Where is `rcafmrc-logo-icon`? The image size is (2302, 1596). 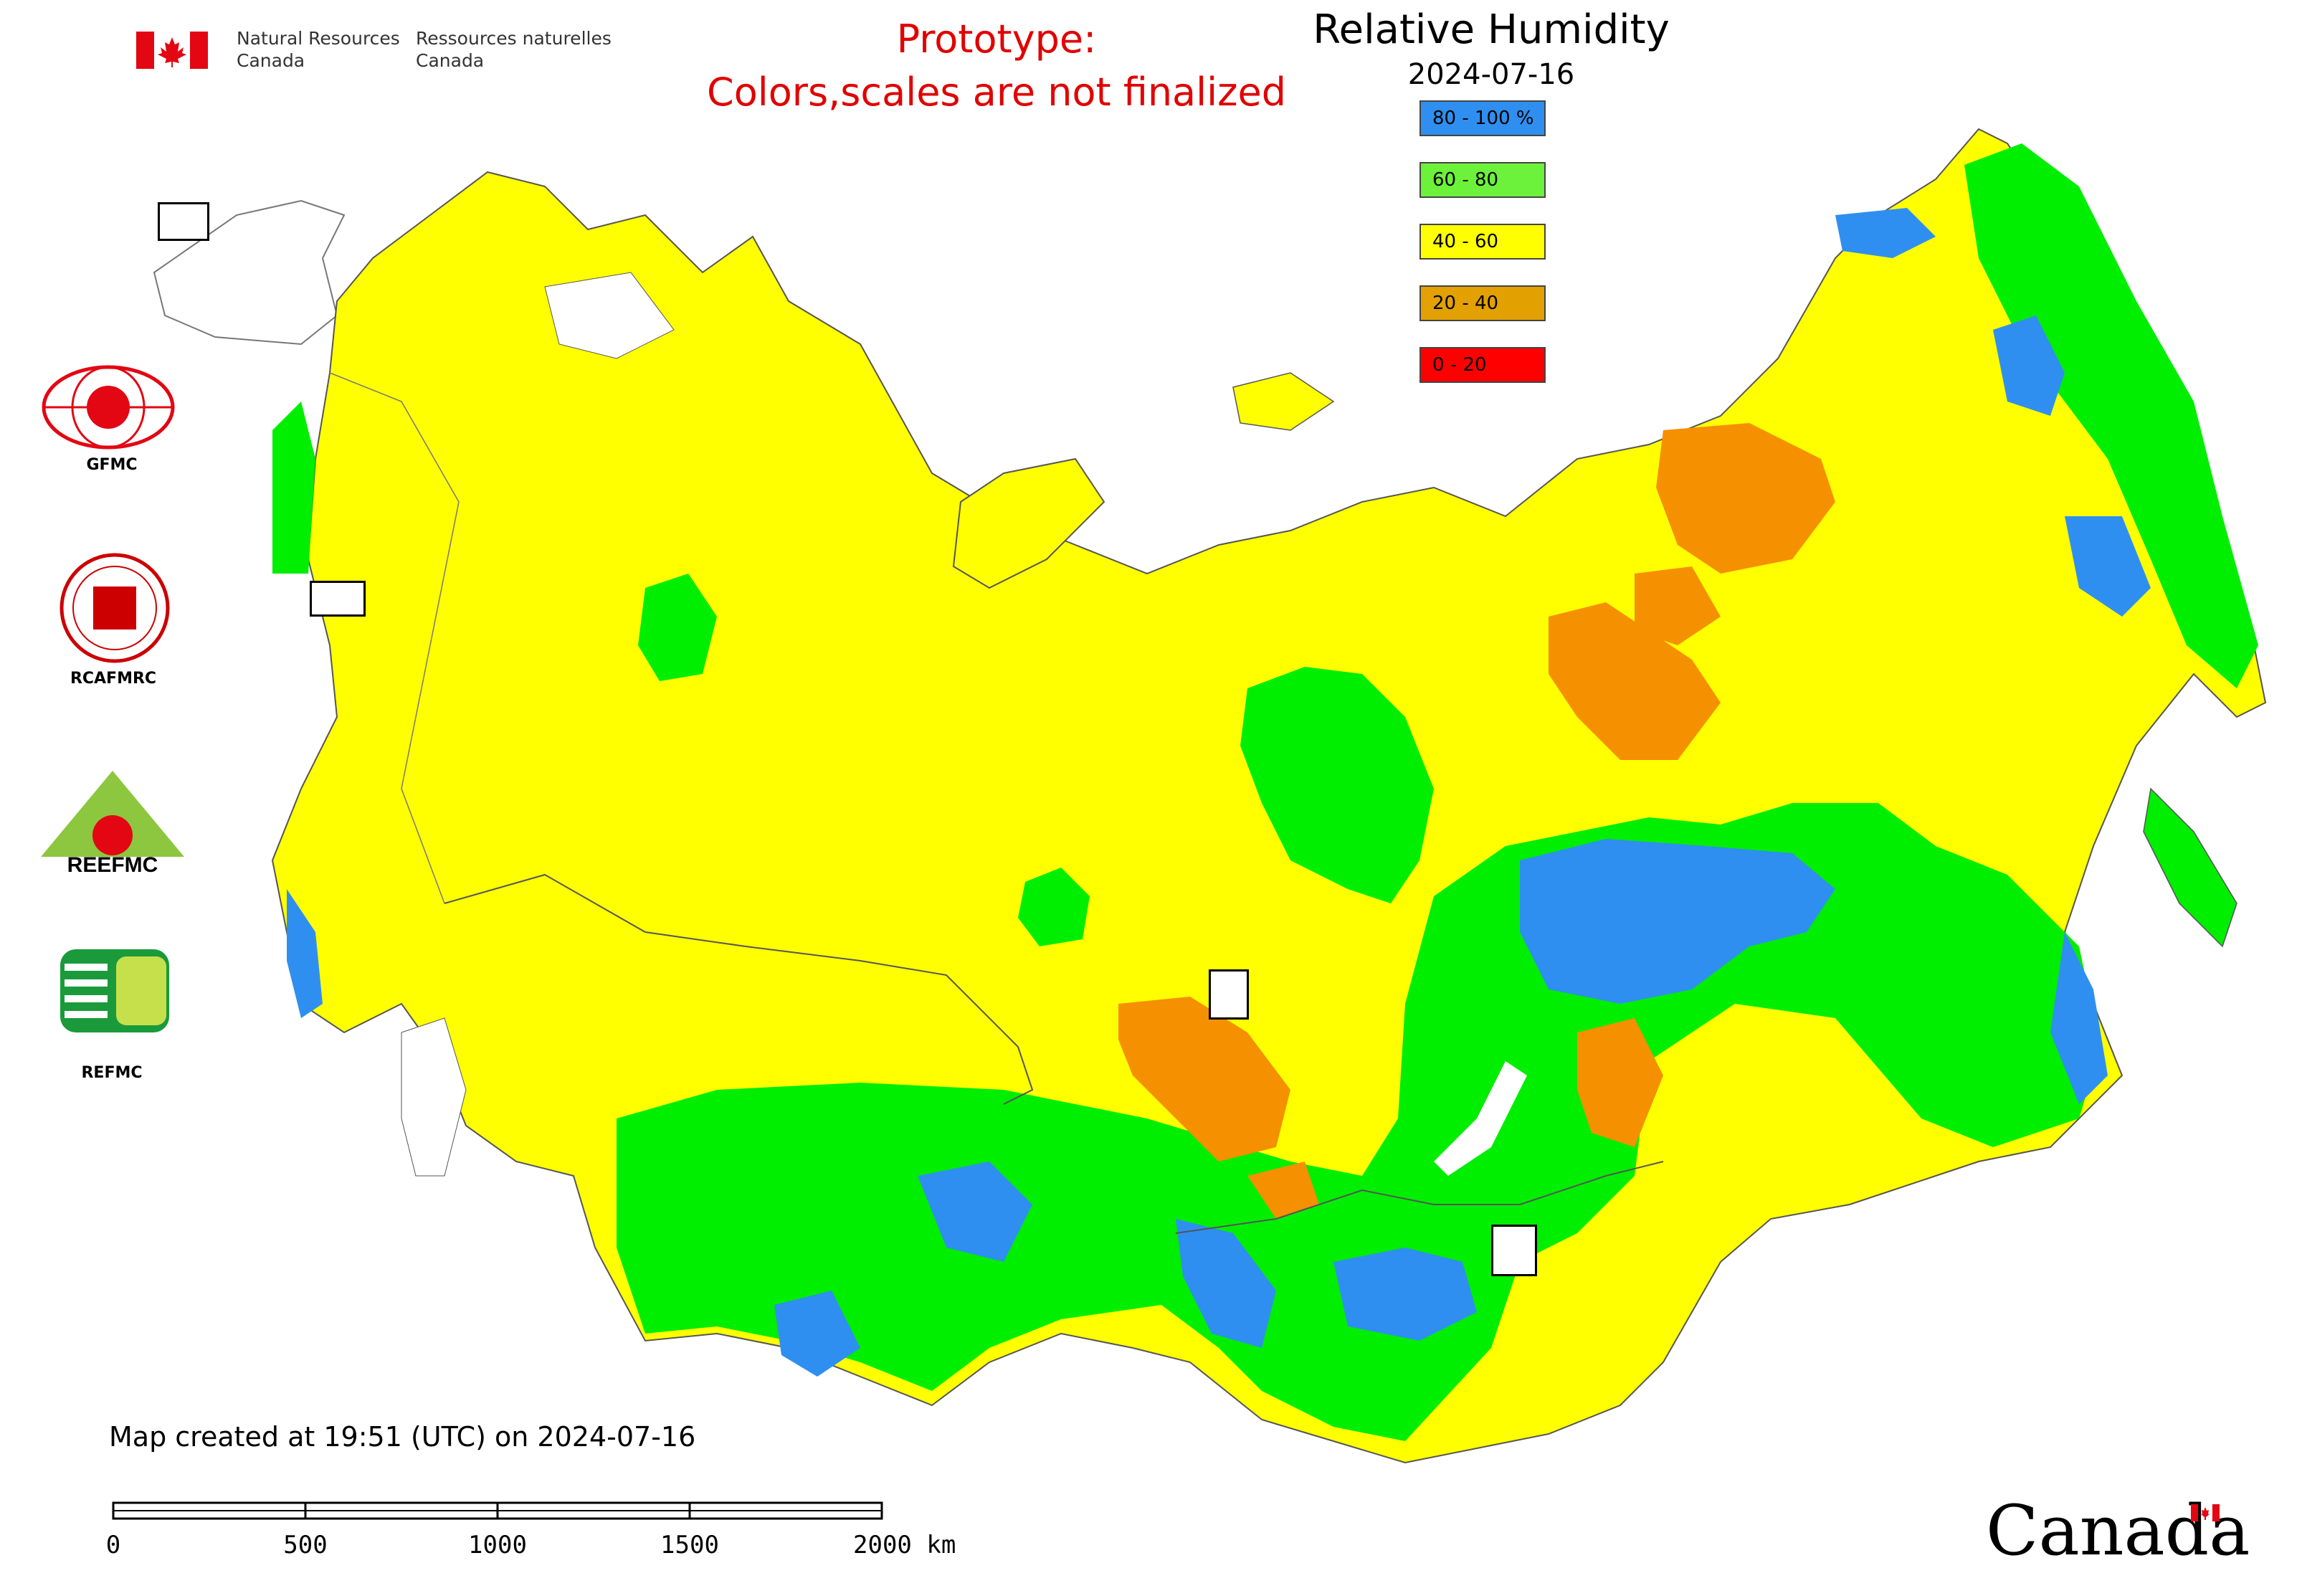 rcafmrc-logo-icon is located at coordinates (115, 608).